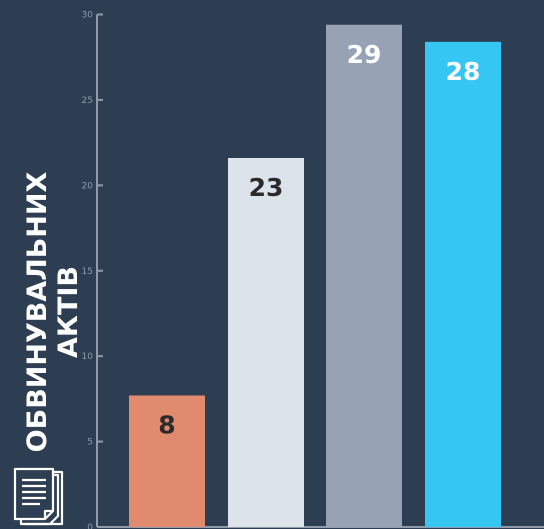 This screenshot has width=544, height=529. Describe the element at coordinates (463, 71) in the screenshot. I see `bar-data-label: 28` at that location.